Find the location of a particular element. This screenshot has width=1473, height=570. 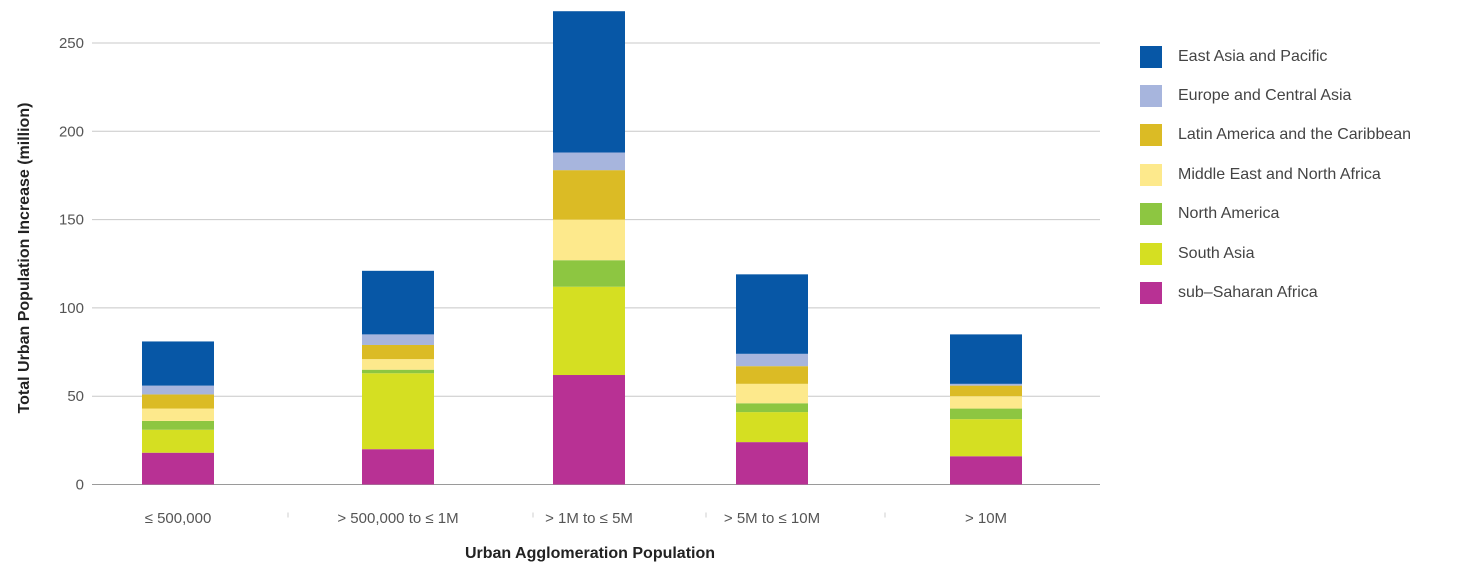

y-tick-label: 250 is located at coordinates (71, 43).